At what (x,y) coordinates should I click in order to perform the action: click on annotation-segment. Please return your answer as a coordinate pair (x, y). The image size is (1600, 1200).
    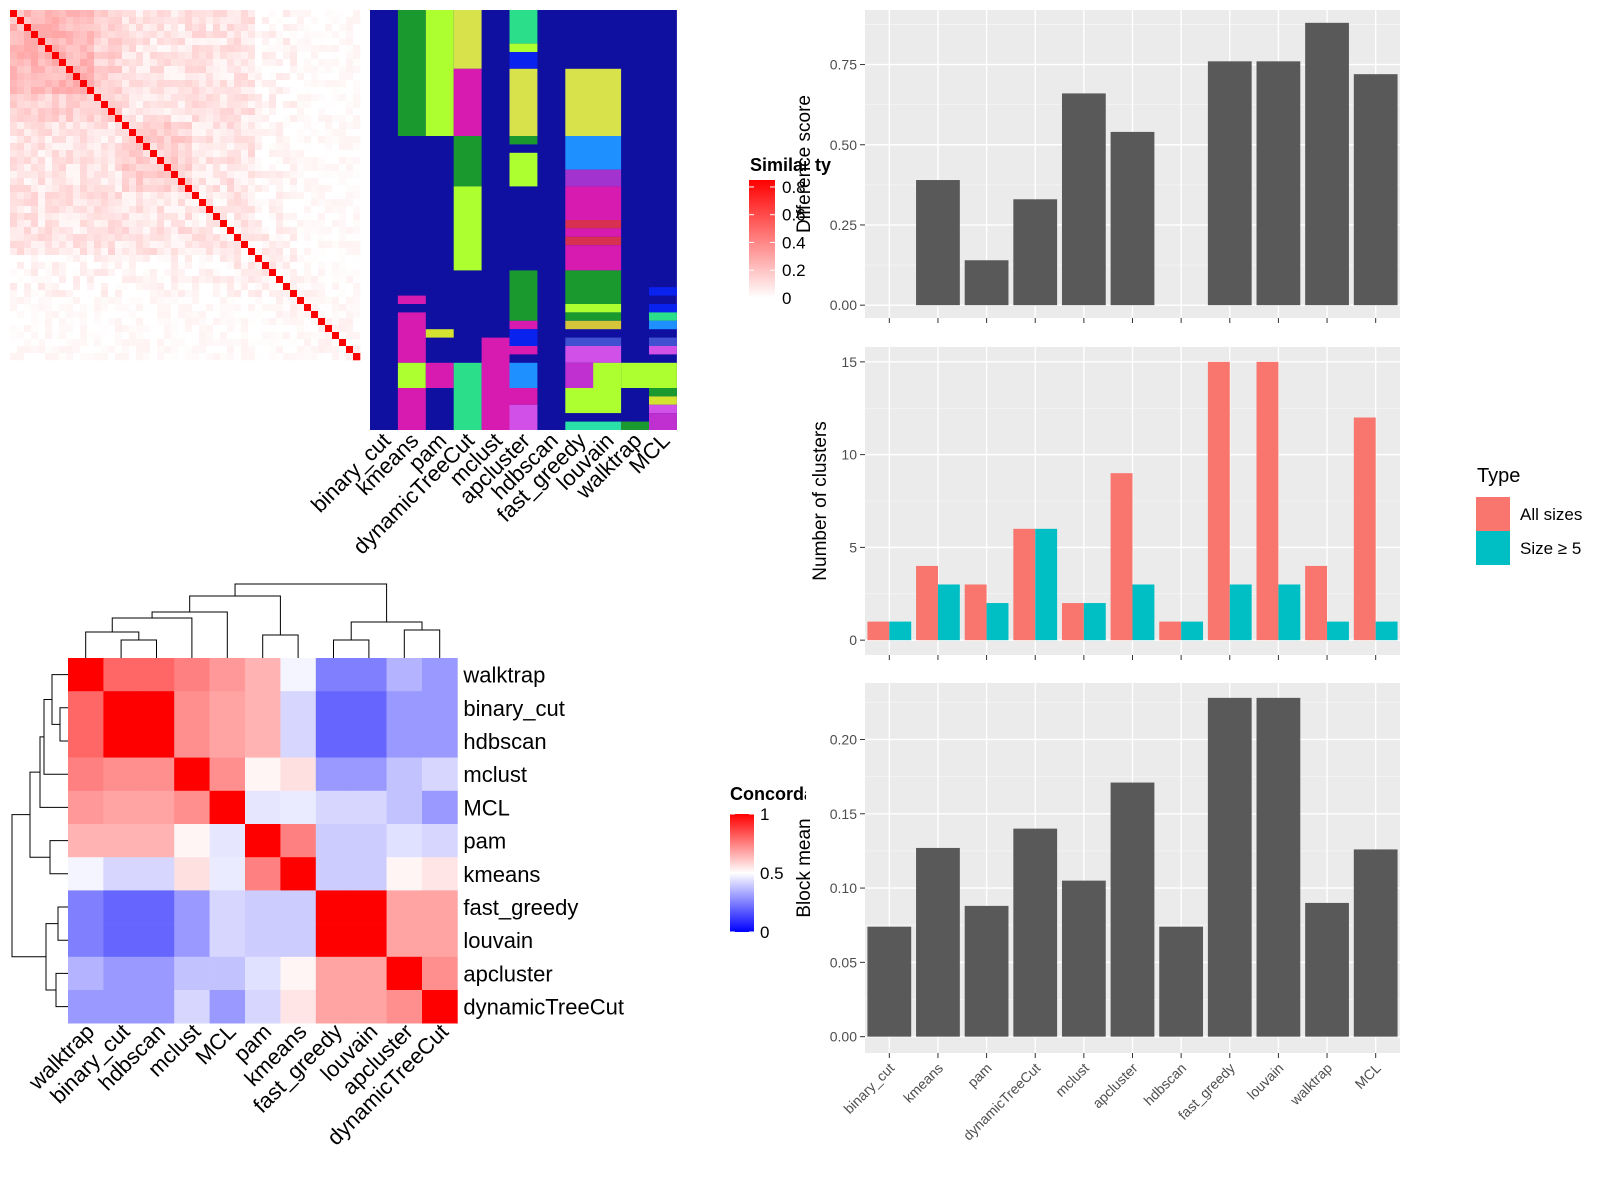
    Looking at the image, I should click on (467, 39).